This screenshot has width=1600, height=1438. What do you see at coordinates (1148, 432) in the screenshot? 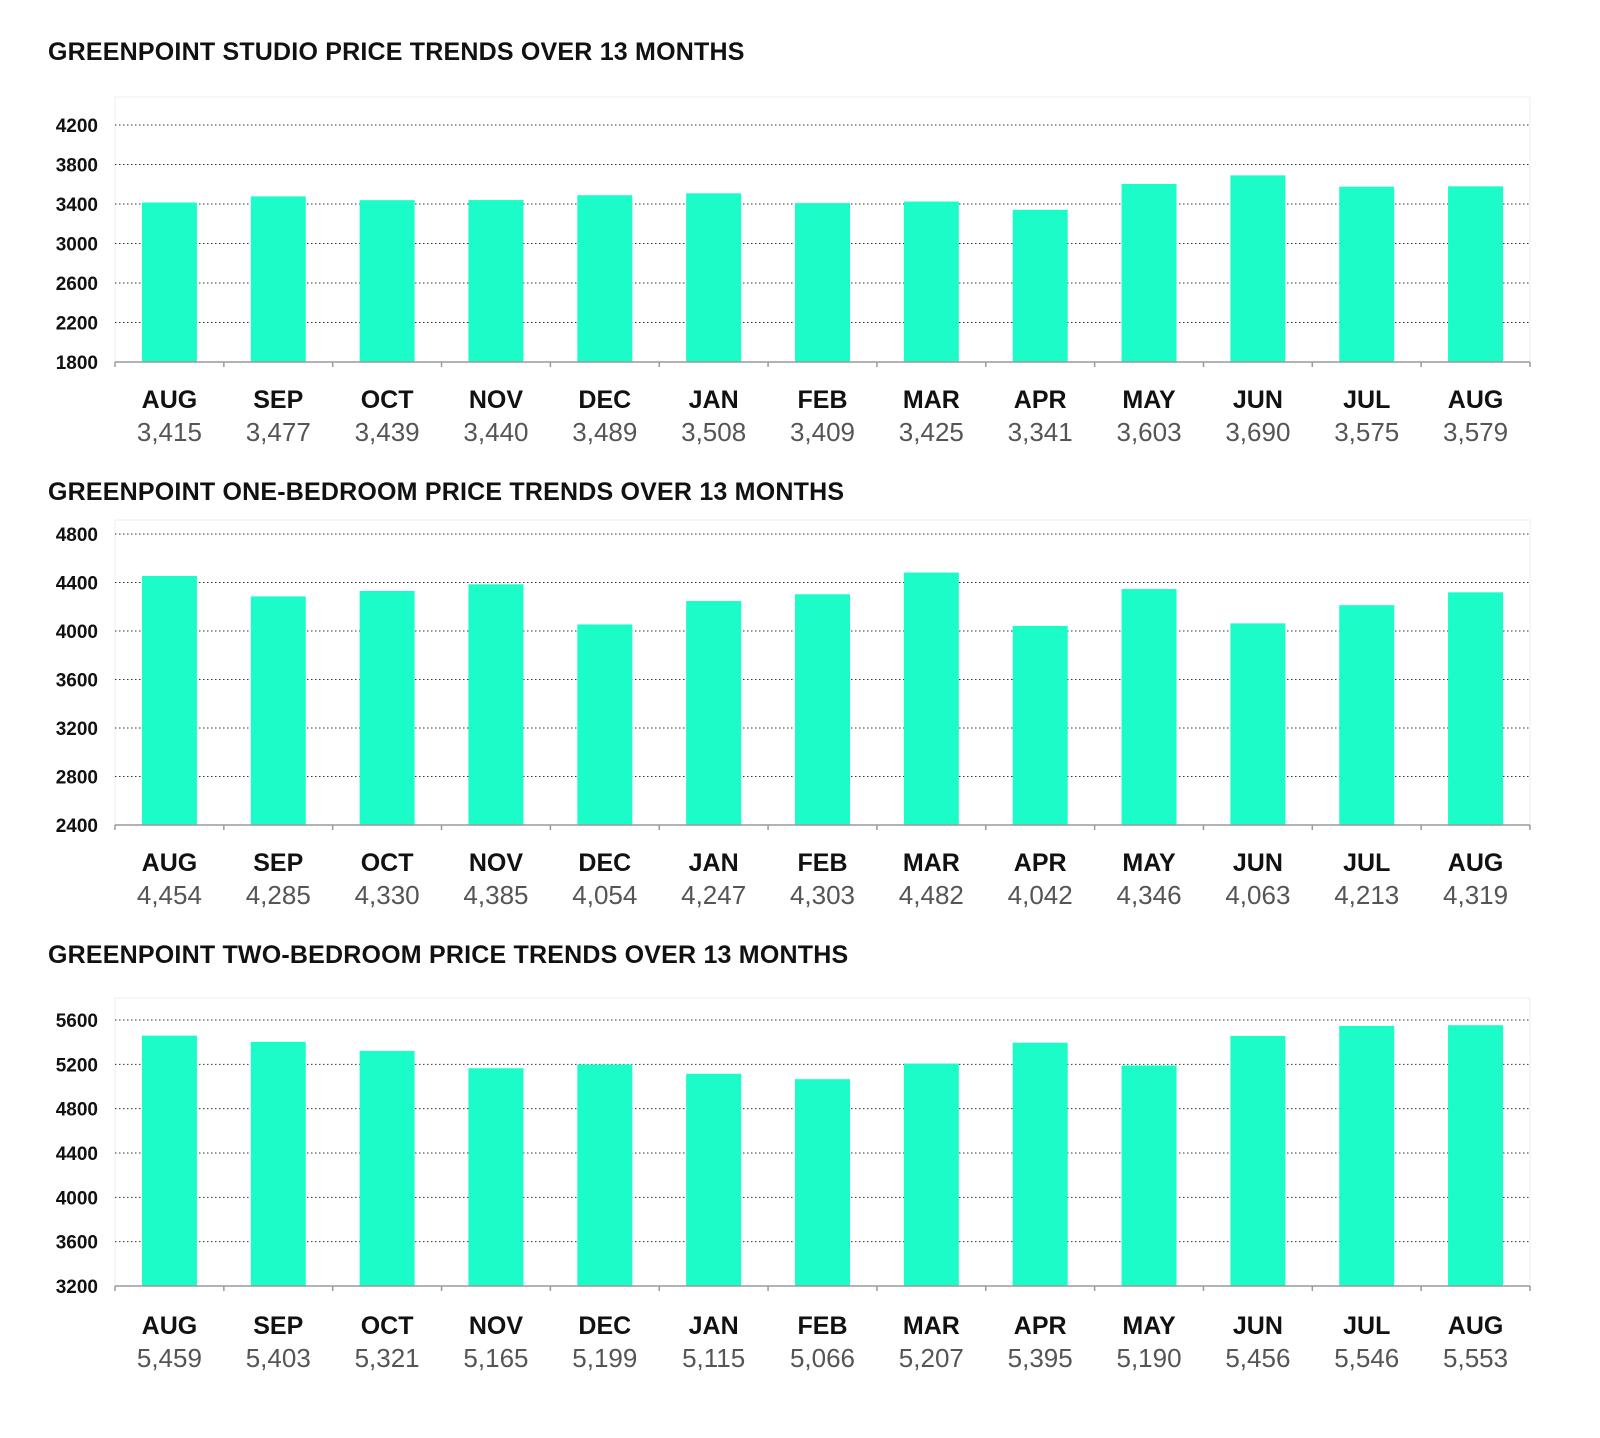
I see `value-label: 3,603` at bounding box center [1148, 432].